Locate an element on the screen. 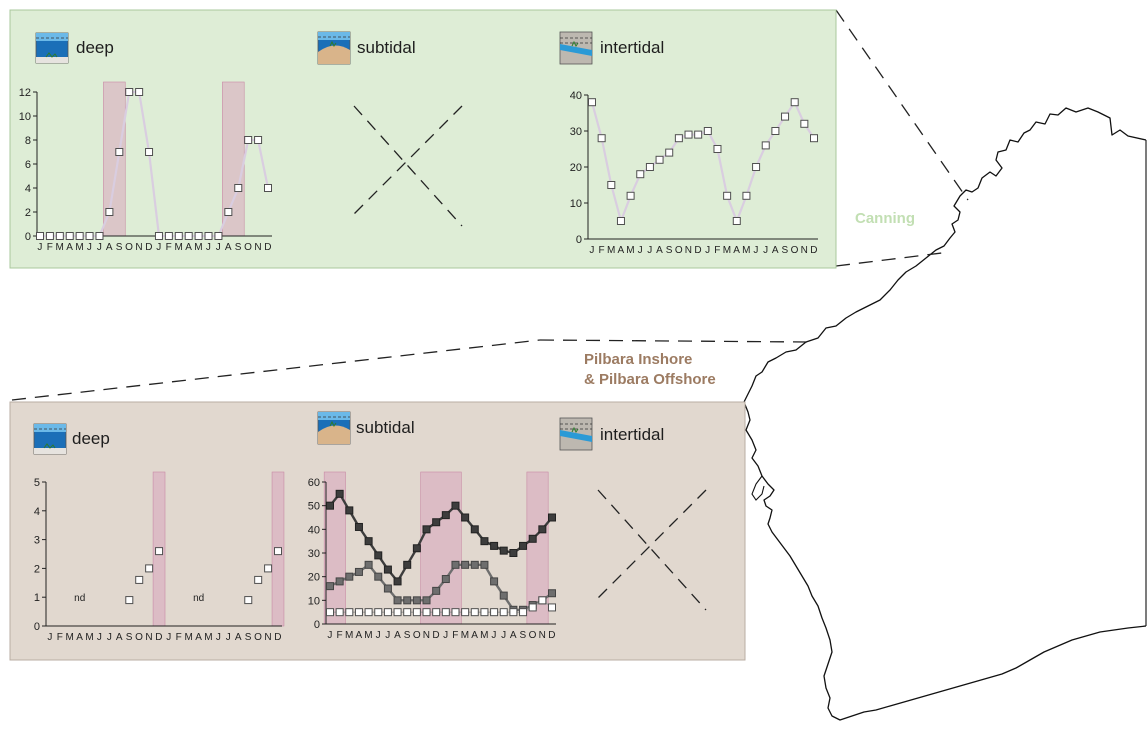 This screenshot has width=1147, height=733. canning-deep-header: deep is located at coordinates (74, 48).